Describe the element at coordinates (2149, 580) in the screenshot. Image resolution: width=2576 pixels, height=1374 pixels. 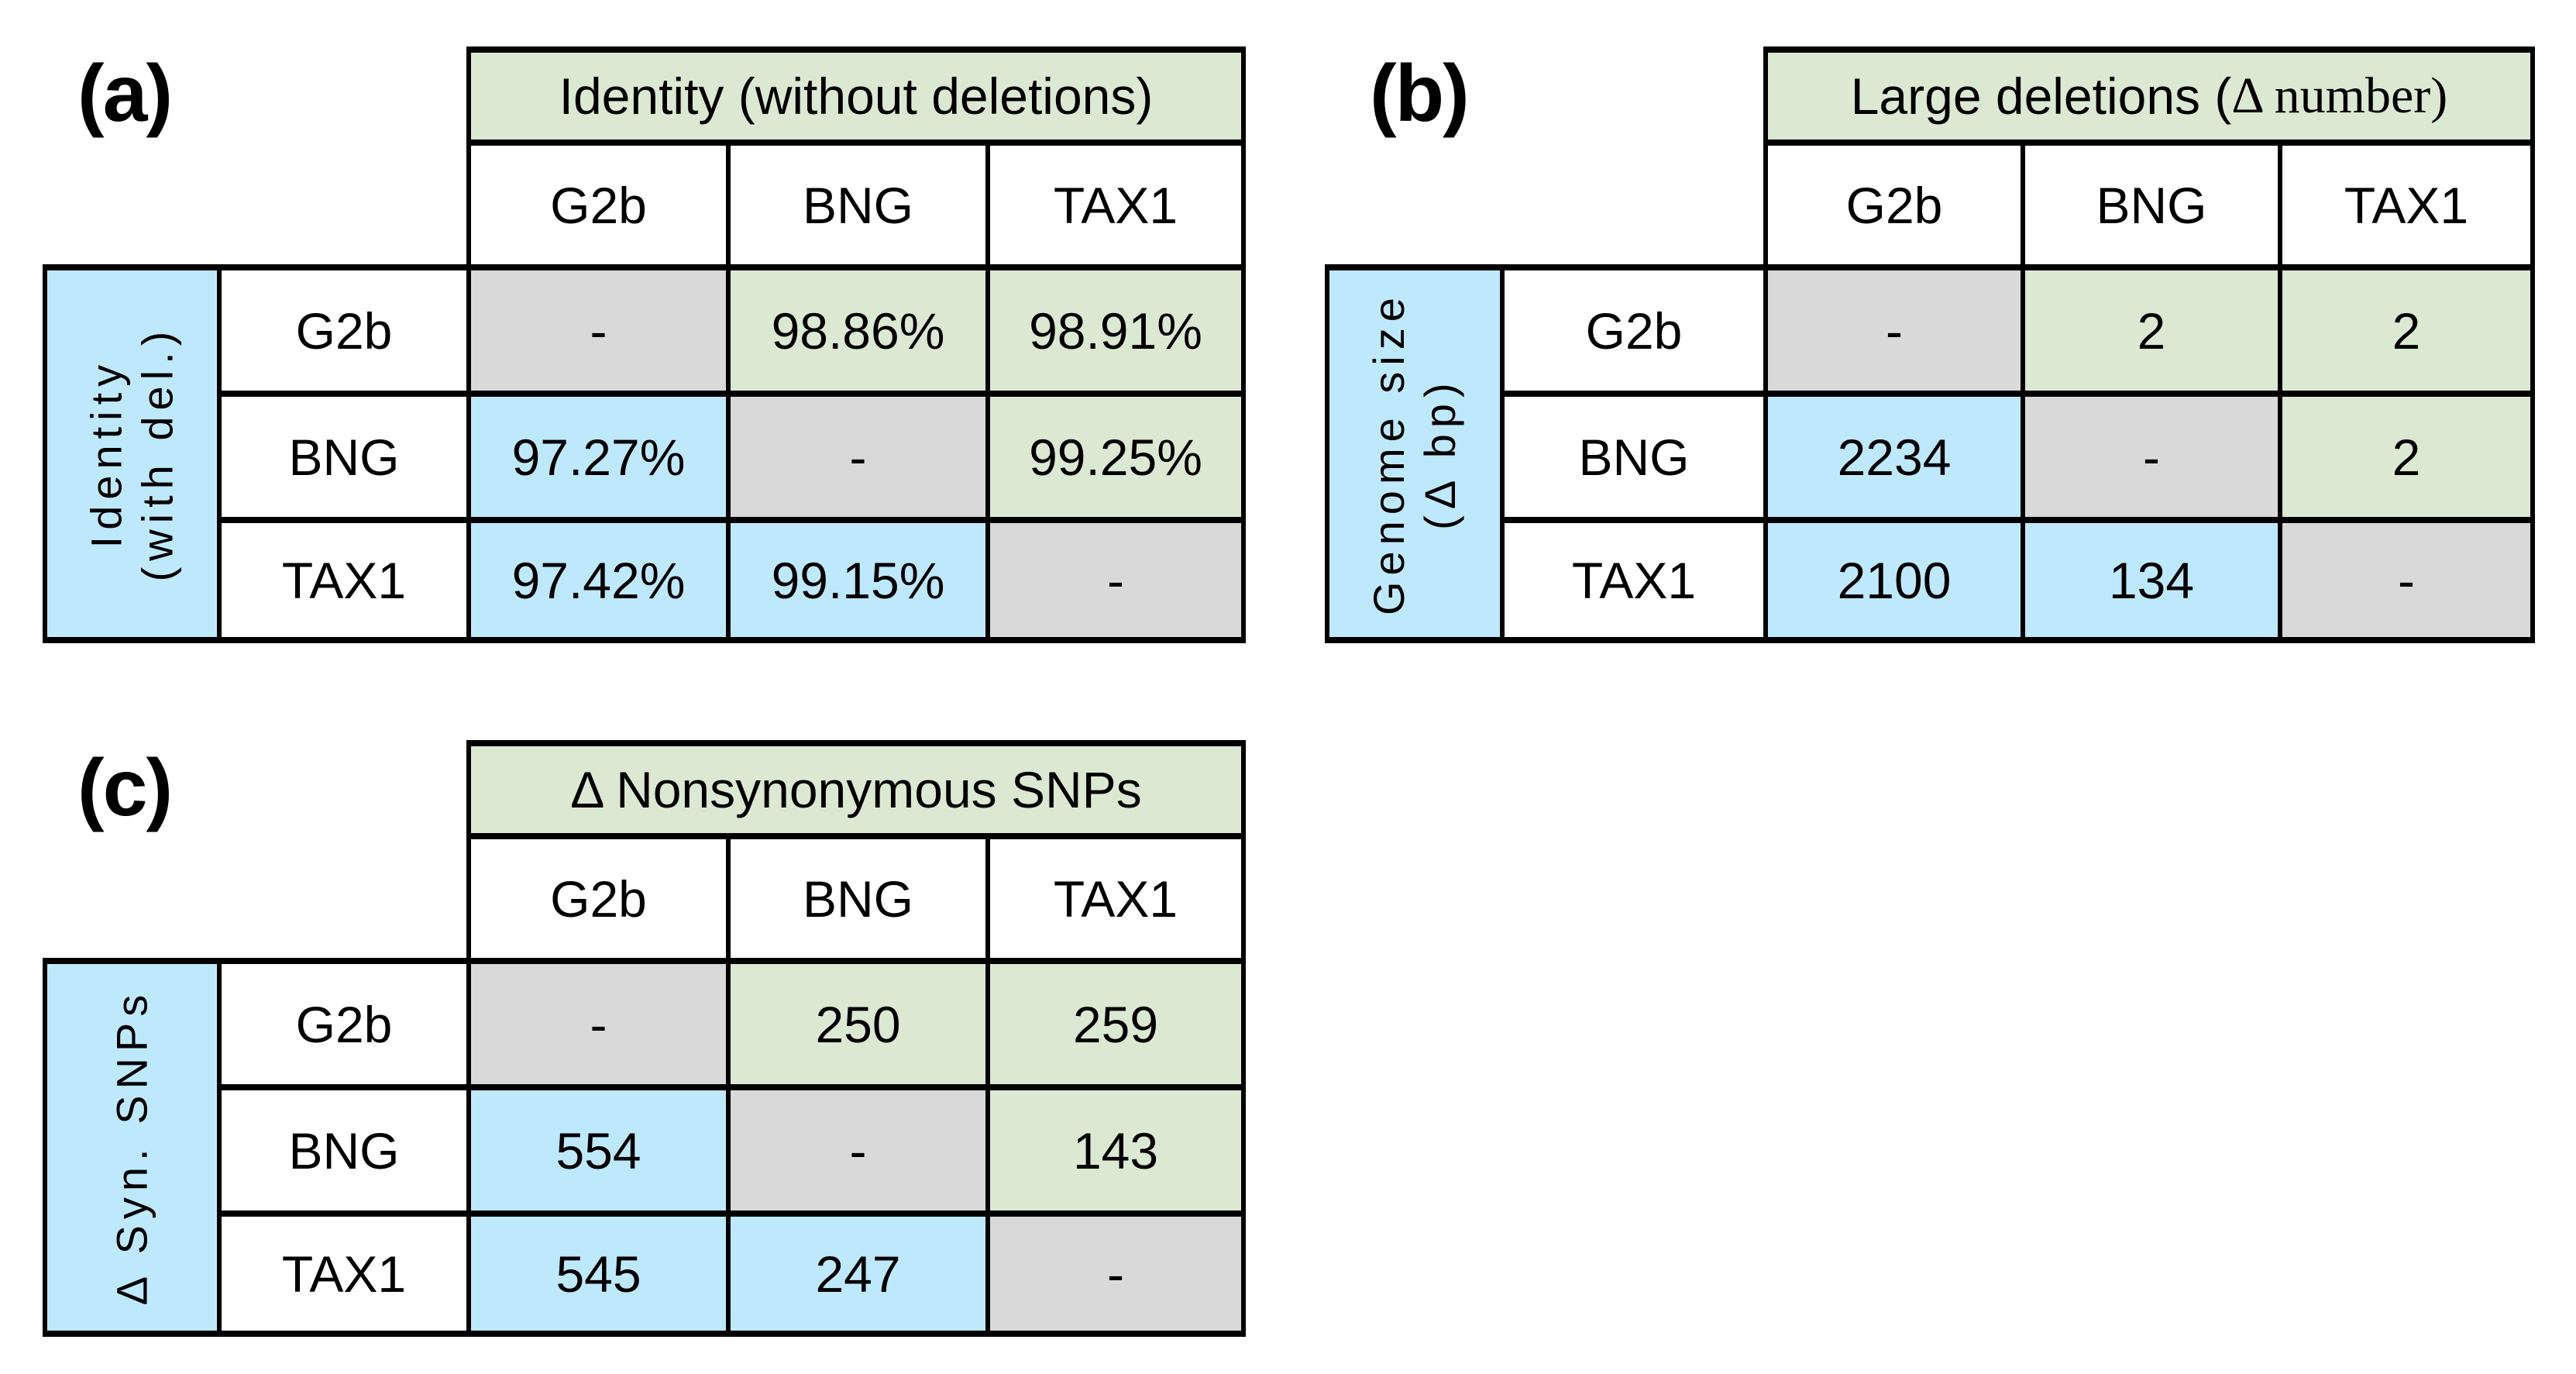
I see `matrix-cell-TAX1-BNG: 134` at that location.